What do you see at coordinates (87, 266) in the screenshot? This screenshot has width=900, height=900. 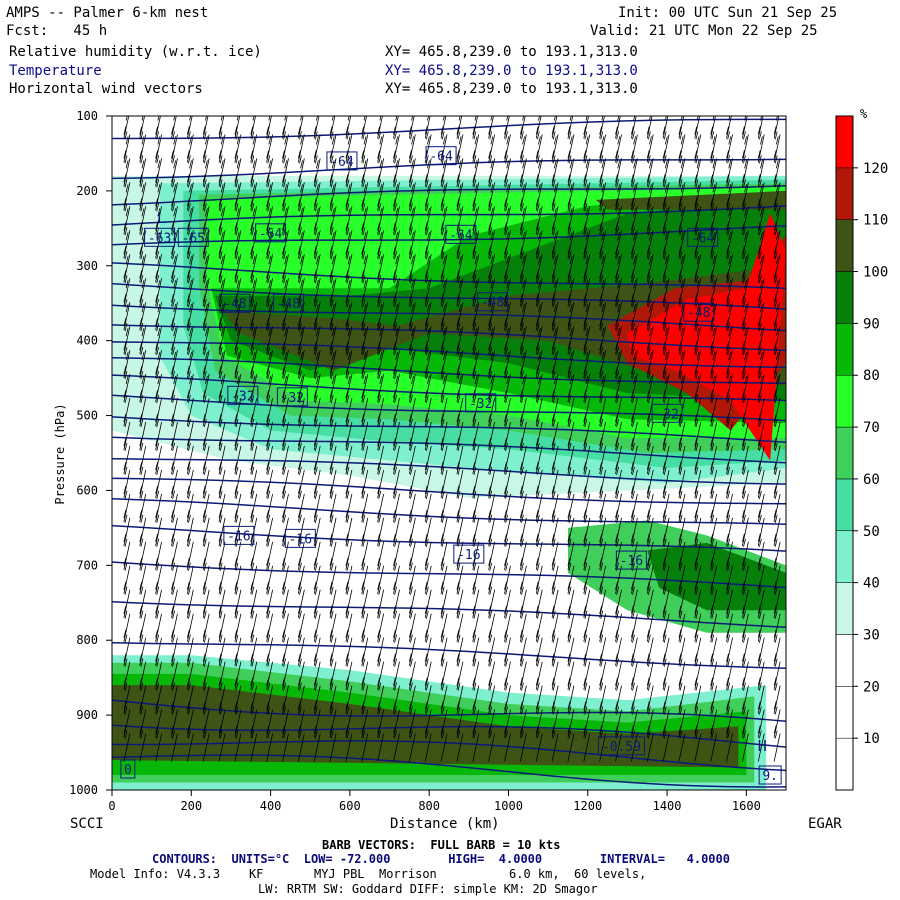 I see `y-tick-label: 300` at bounding box center [87, 266].